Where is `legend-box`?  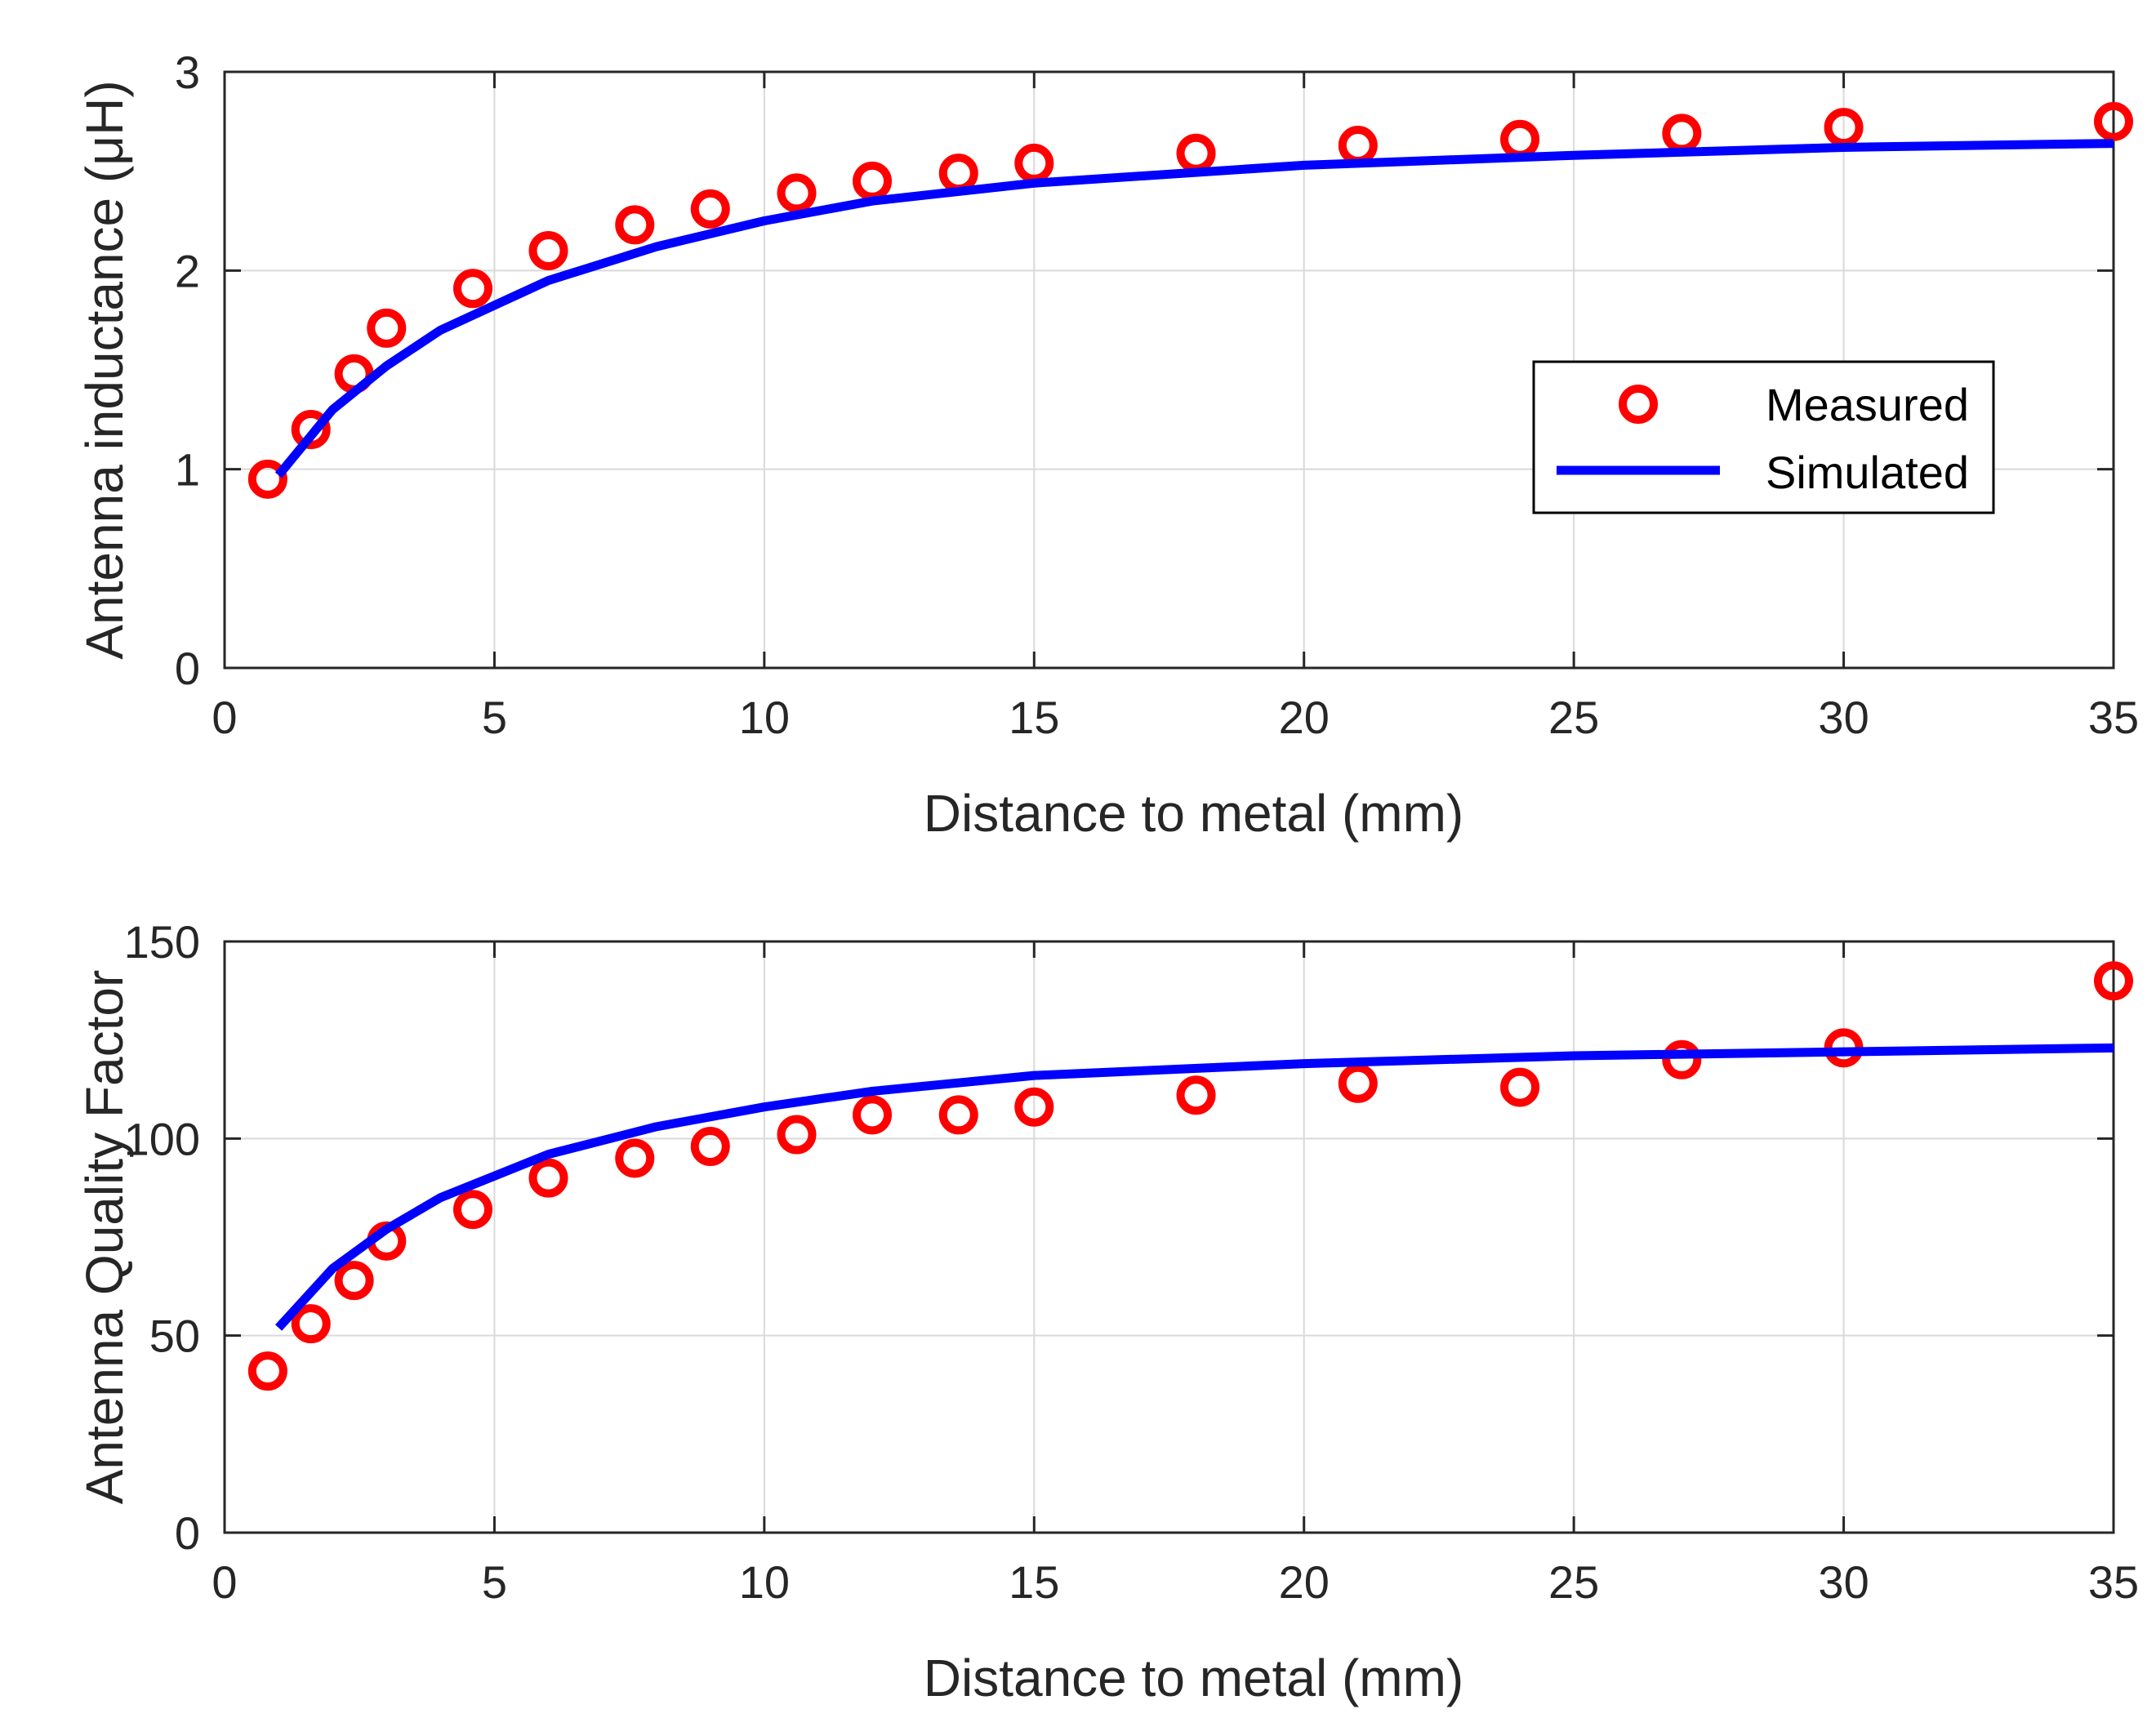 legend-box is located at coordinates (1763, 437).